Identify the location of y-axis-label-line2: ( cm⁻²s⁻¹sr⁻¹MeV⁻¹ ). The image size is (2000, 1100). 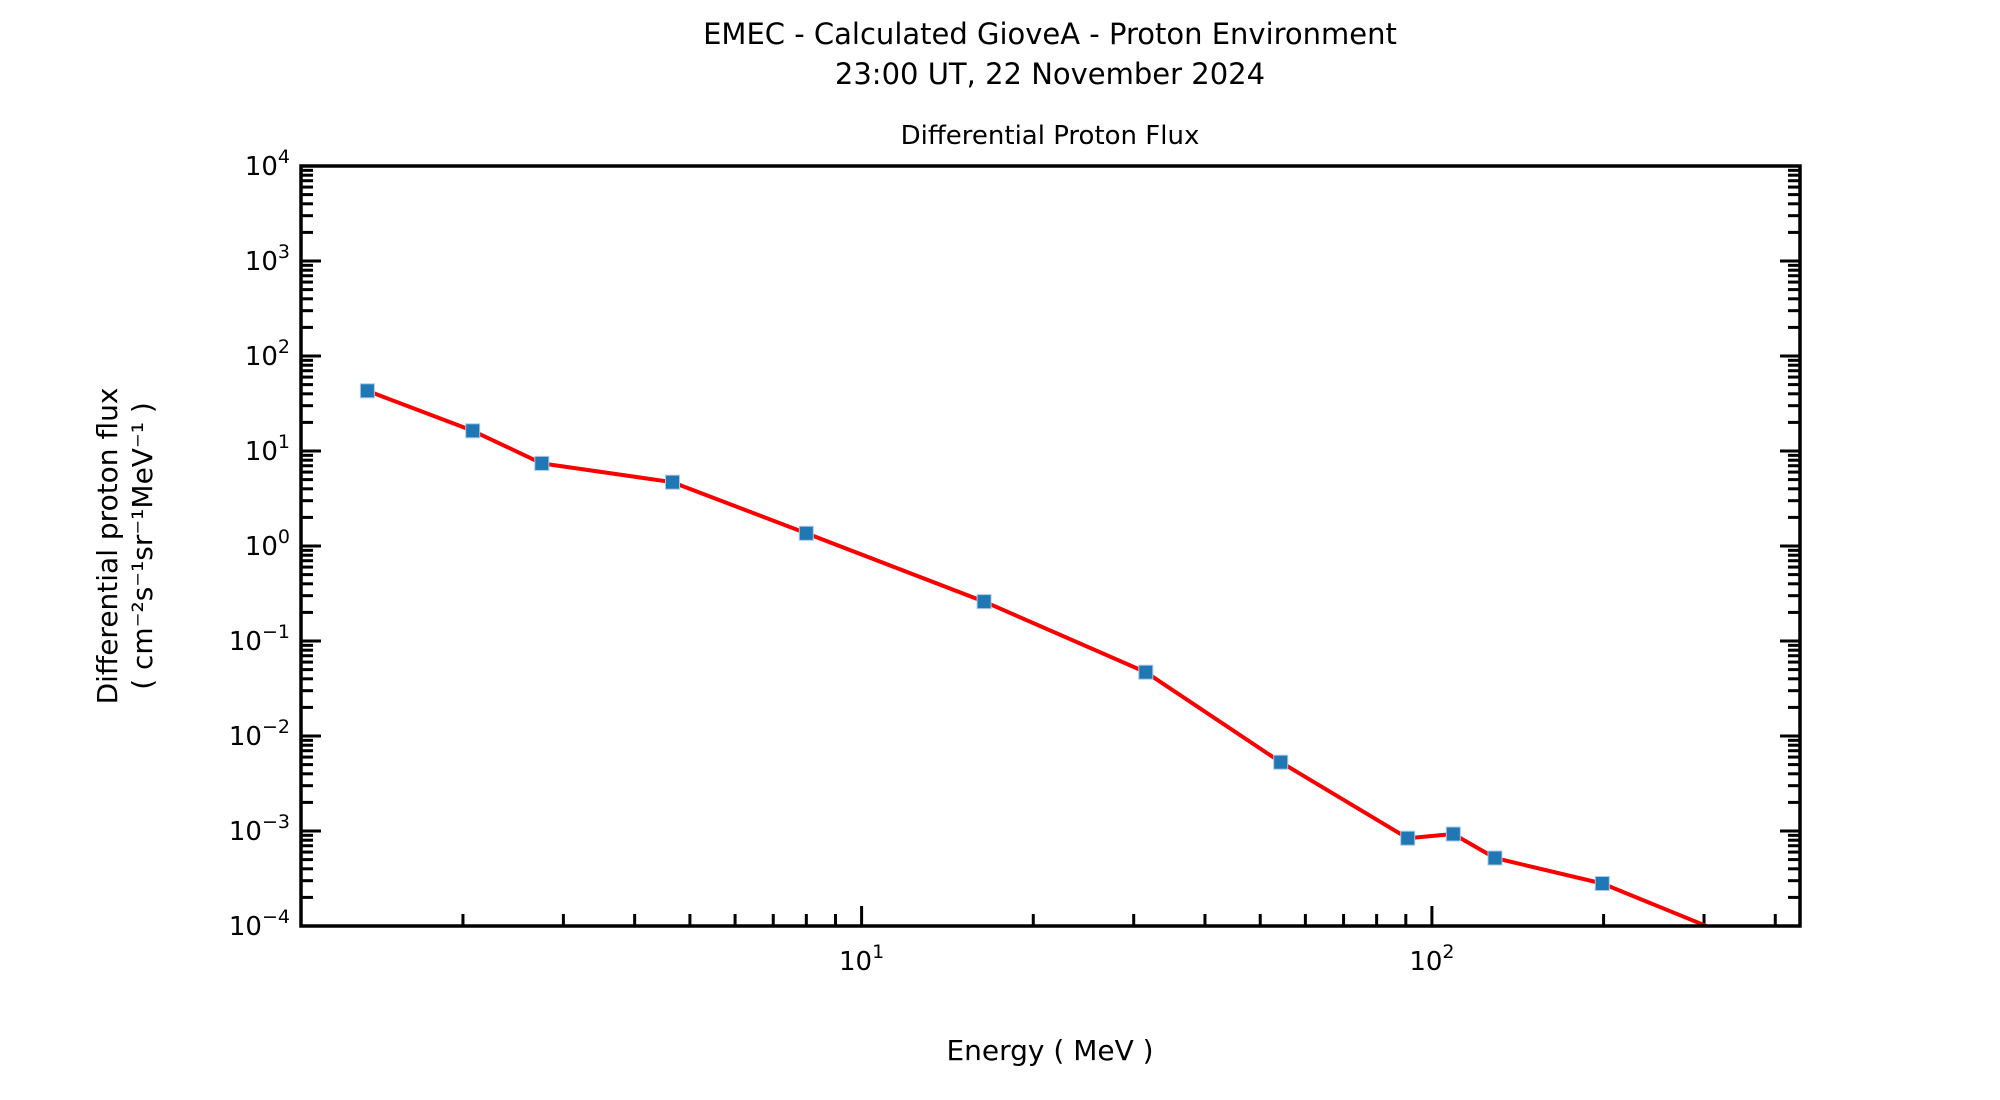
(142, 546).